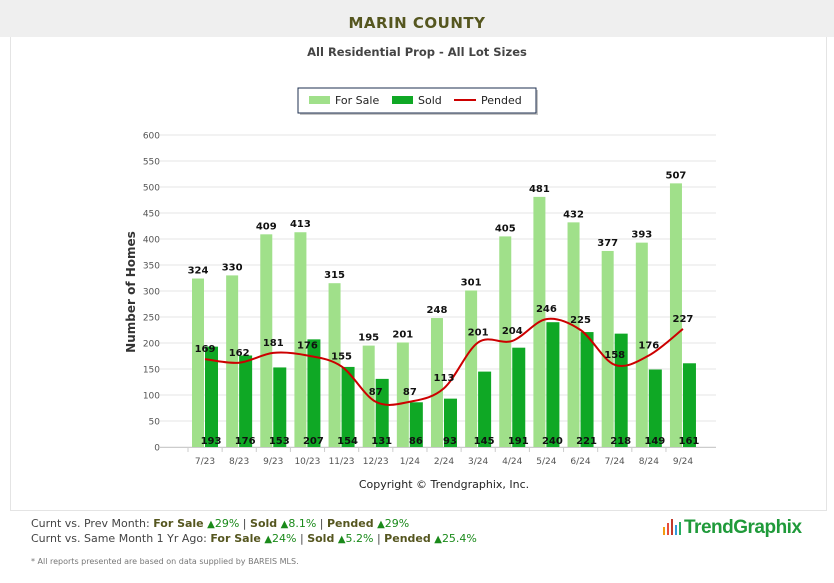 This screenshot has height=583, width=834. Describe the element at coordinates (245, 441) in the screenshot. I see `data-label-sold: 176` at that location.